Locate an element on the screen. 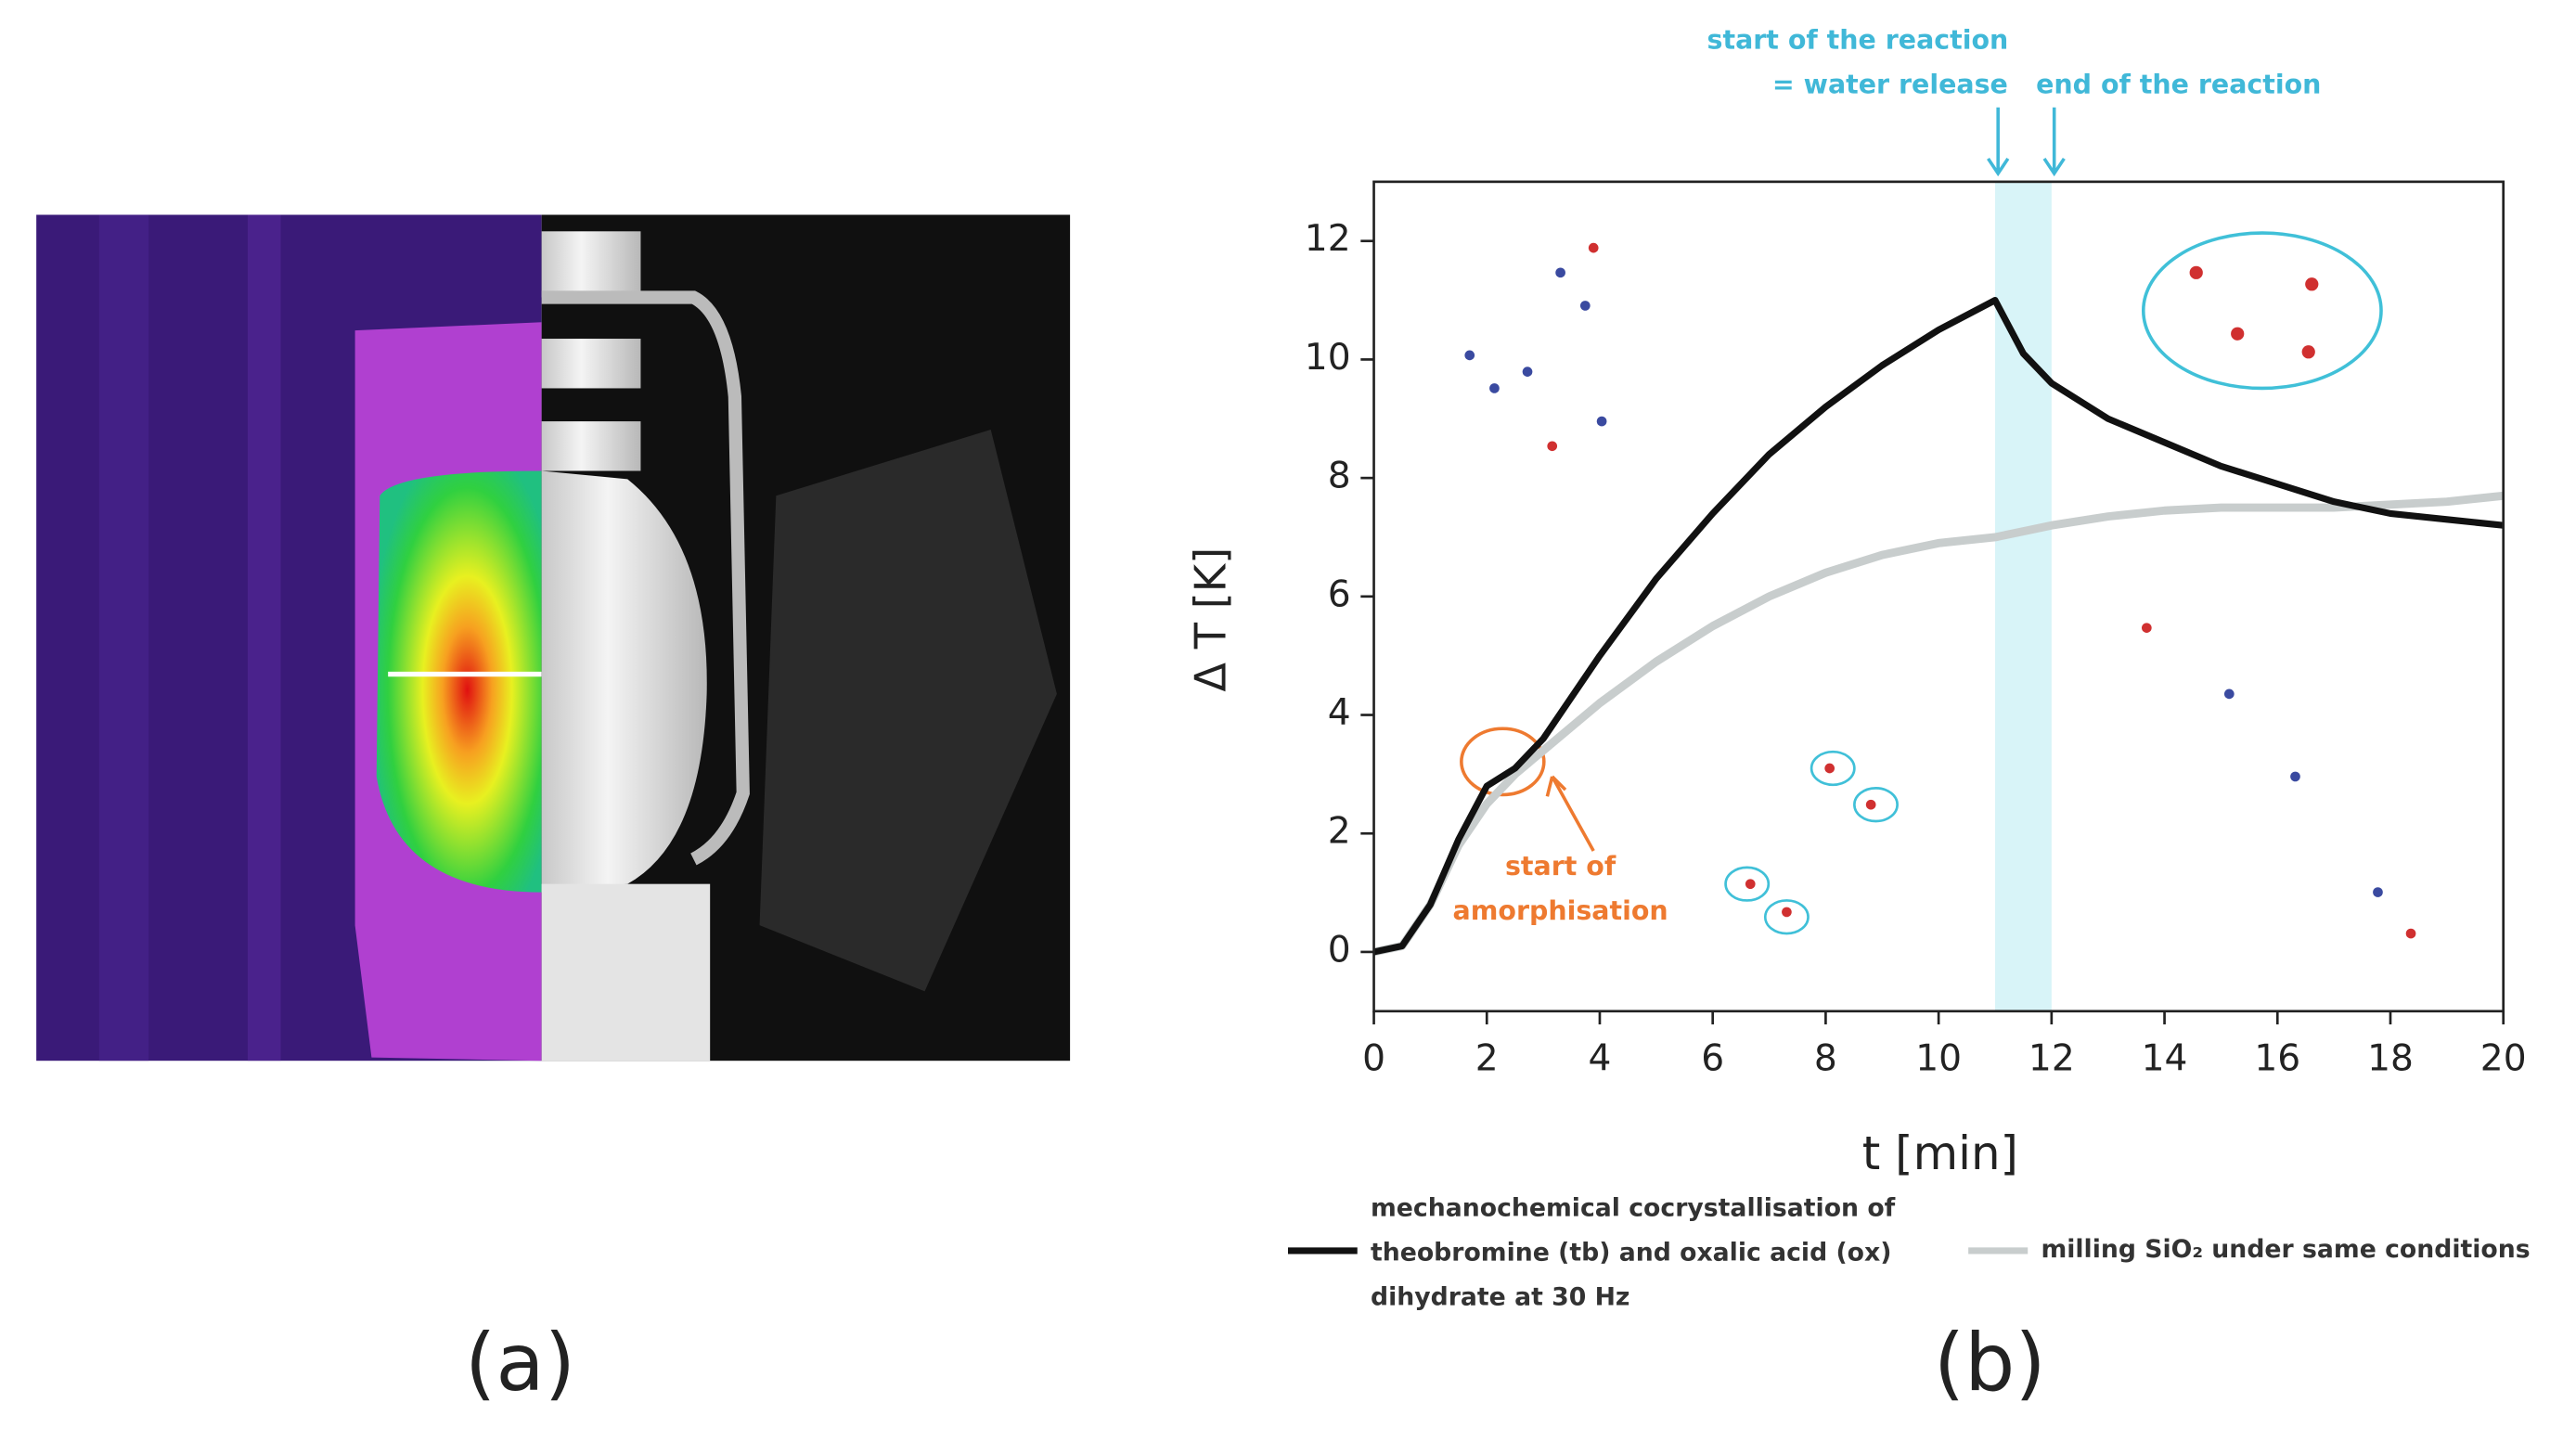  y-axis-label: Δ T [K] is located at coordinates (1210, 619).